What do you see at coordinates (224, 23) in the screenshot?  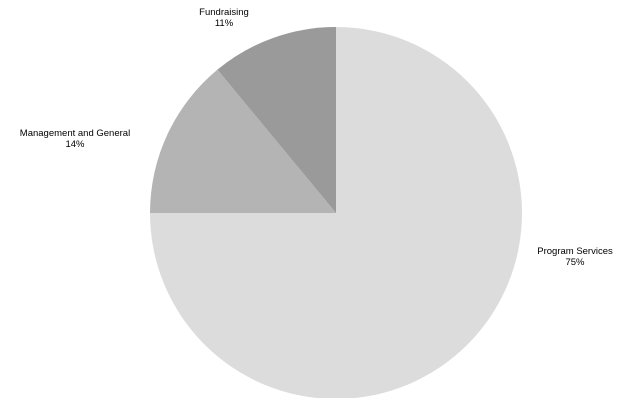 I see `slice-label-percent: 11%` at bounding box center [224, 23].